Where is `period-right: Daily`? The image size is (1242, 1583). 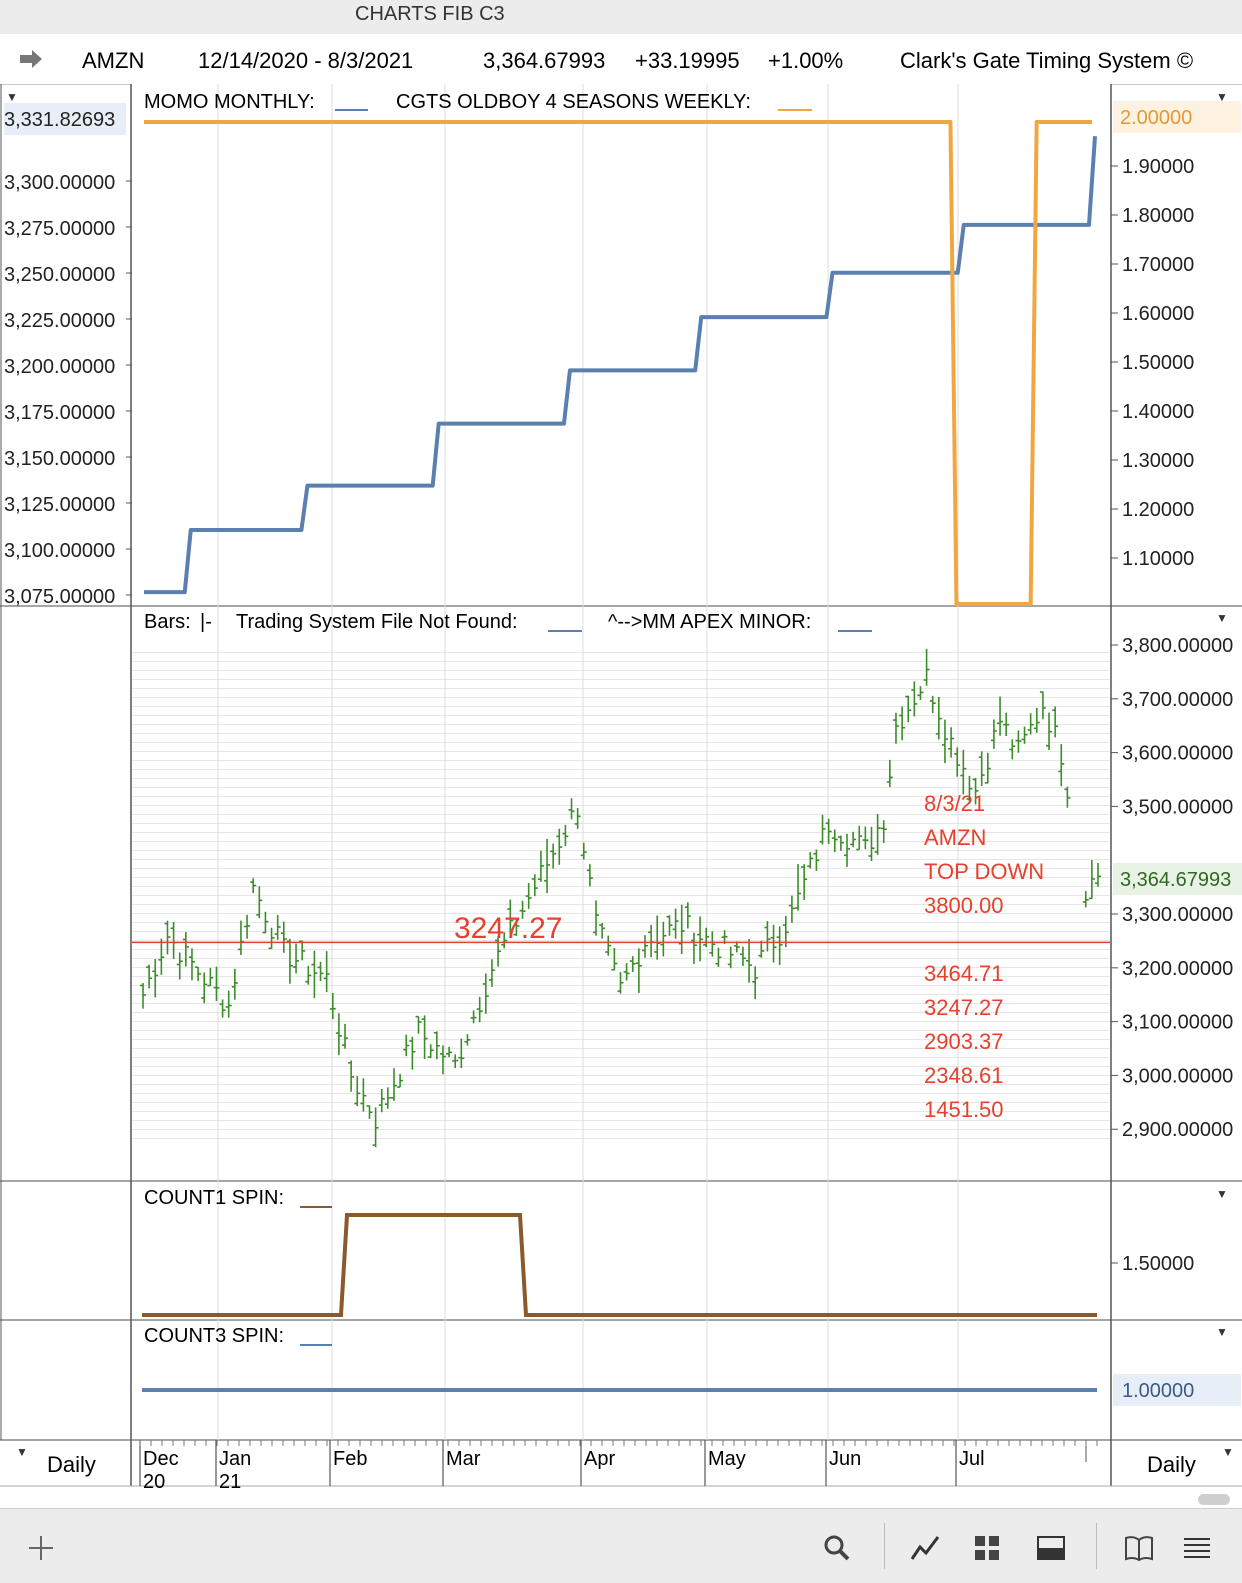 period-right: Daily is located at coordinates (1171, 1464).